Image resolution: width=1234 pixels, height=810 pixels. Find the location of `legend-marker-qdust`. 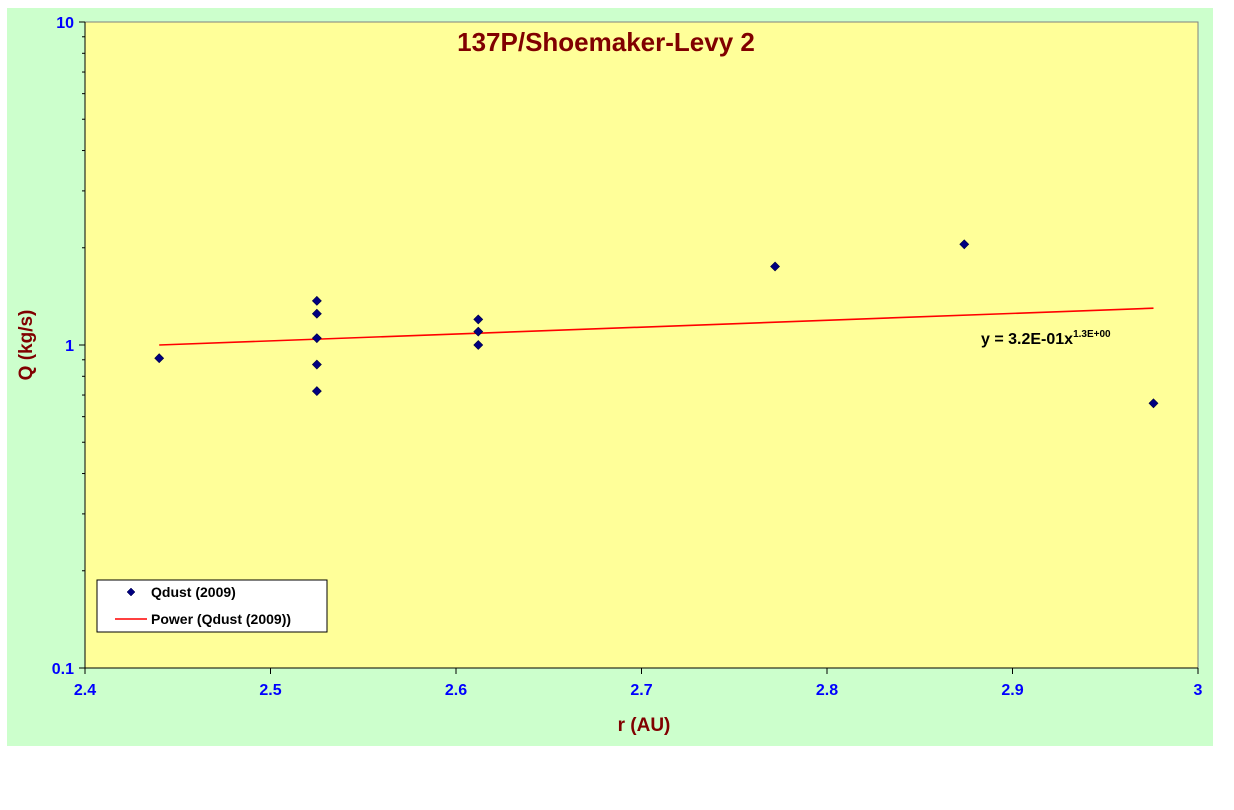

legend-marker-qdust is located at coordinates (131, 592).